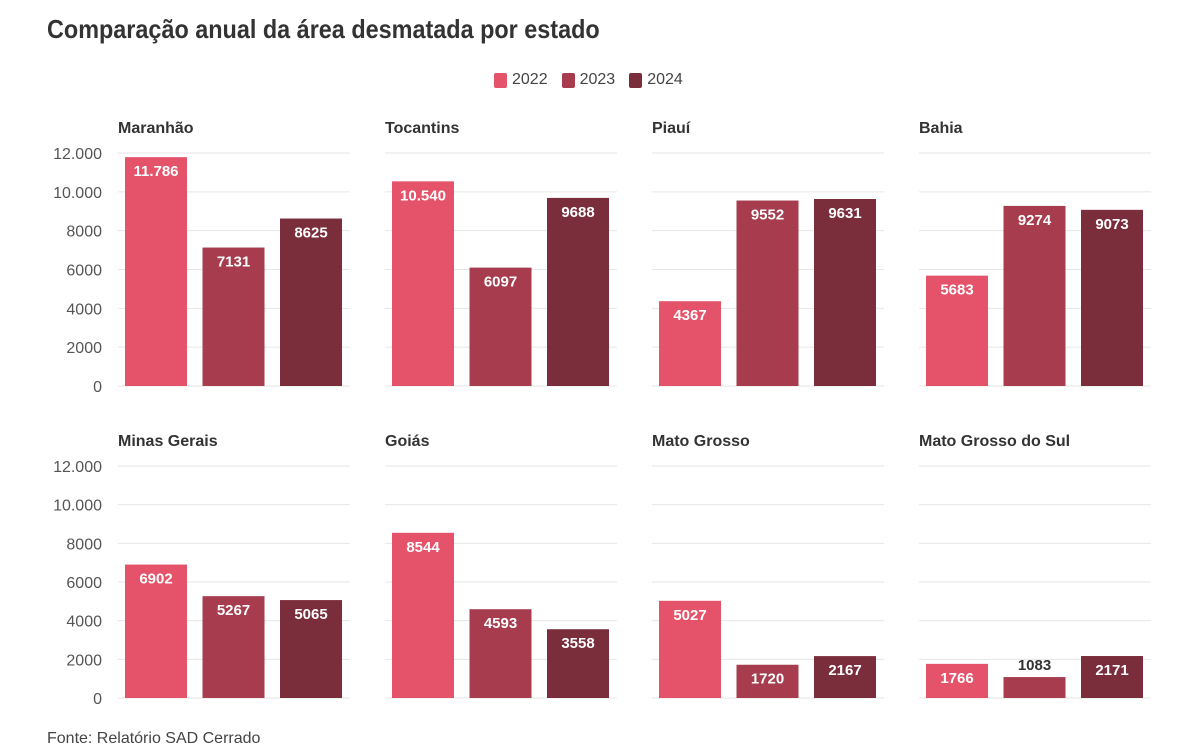 This screenshot has height=750, width=1200. I want to click on panel-title: Bahia, so click(941, 128).